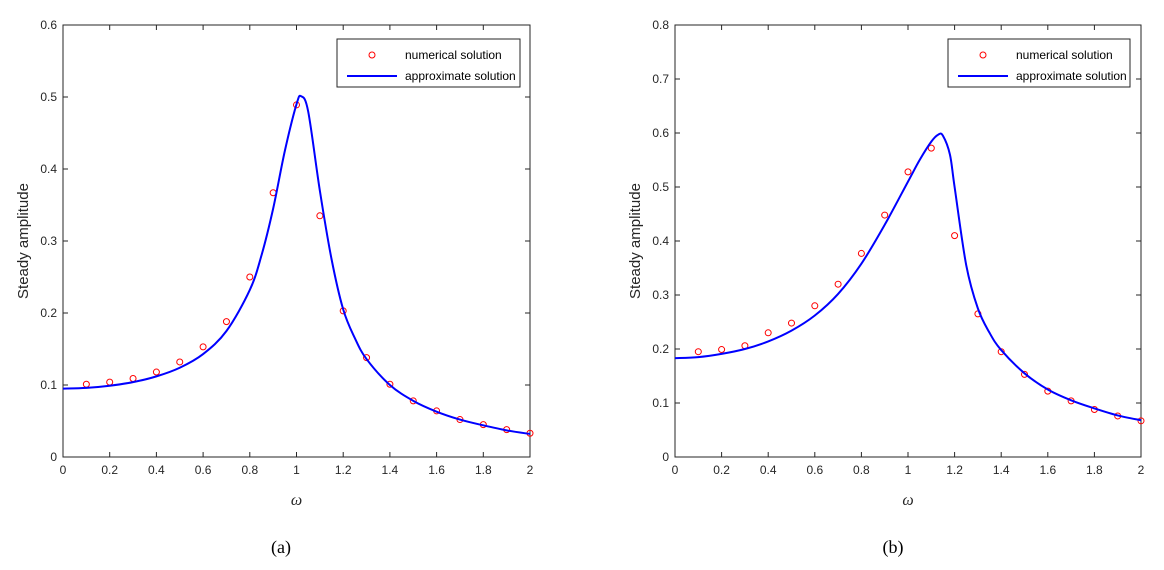  I want to click on panel-caption: (b), so click(893, 547).